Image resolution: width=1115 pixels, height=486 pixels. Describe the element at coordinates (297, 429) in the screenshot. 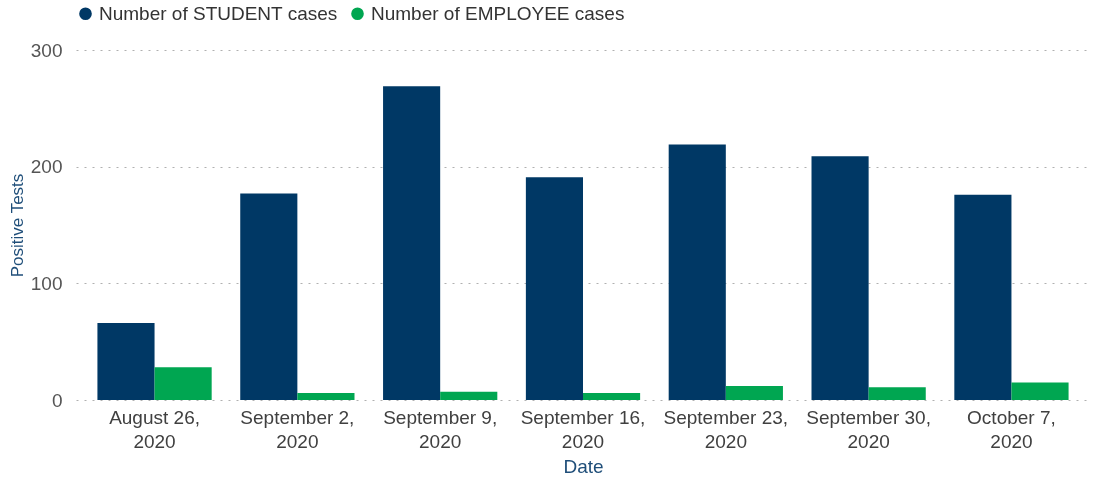

I see `x-tick-label: September 2, 2020` at that location.